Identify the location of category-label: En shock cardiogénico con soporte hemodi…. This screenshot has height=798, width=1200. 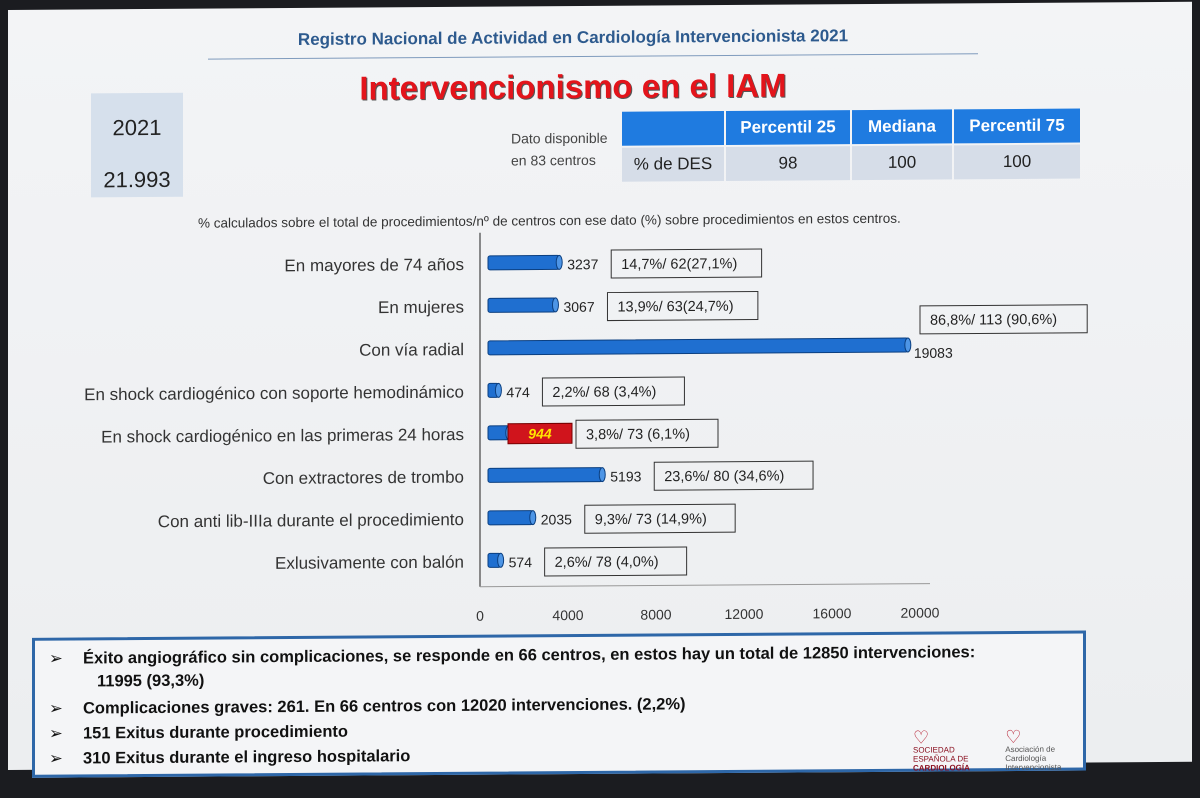
(274, 394).